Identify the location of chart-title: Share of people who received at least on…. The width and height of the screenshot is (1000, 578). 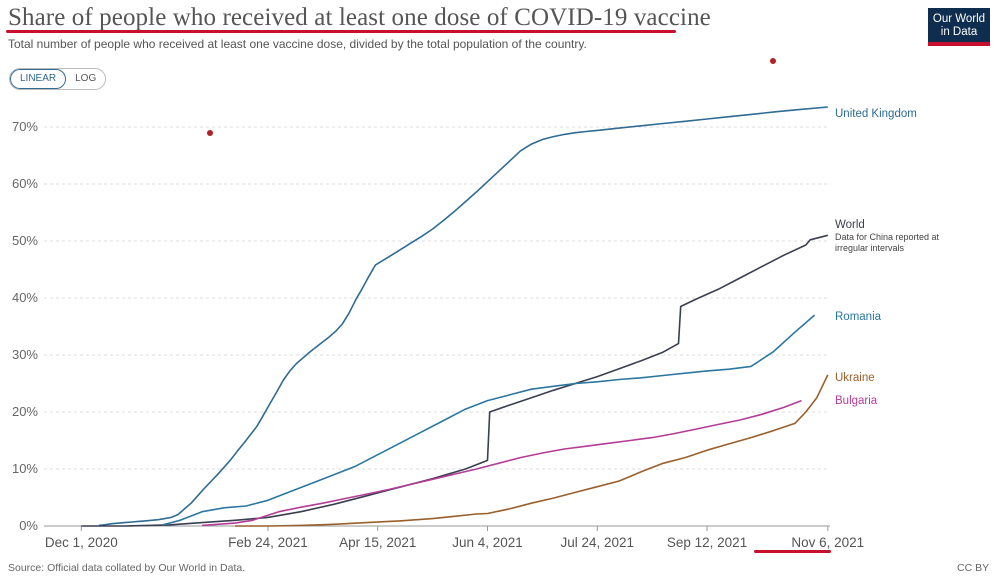
(359, 17).